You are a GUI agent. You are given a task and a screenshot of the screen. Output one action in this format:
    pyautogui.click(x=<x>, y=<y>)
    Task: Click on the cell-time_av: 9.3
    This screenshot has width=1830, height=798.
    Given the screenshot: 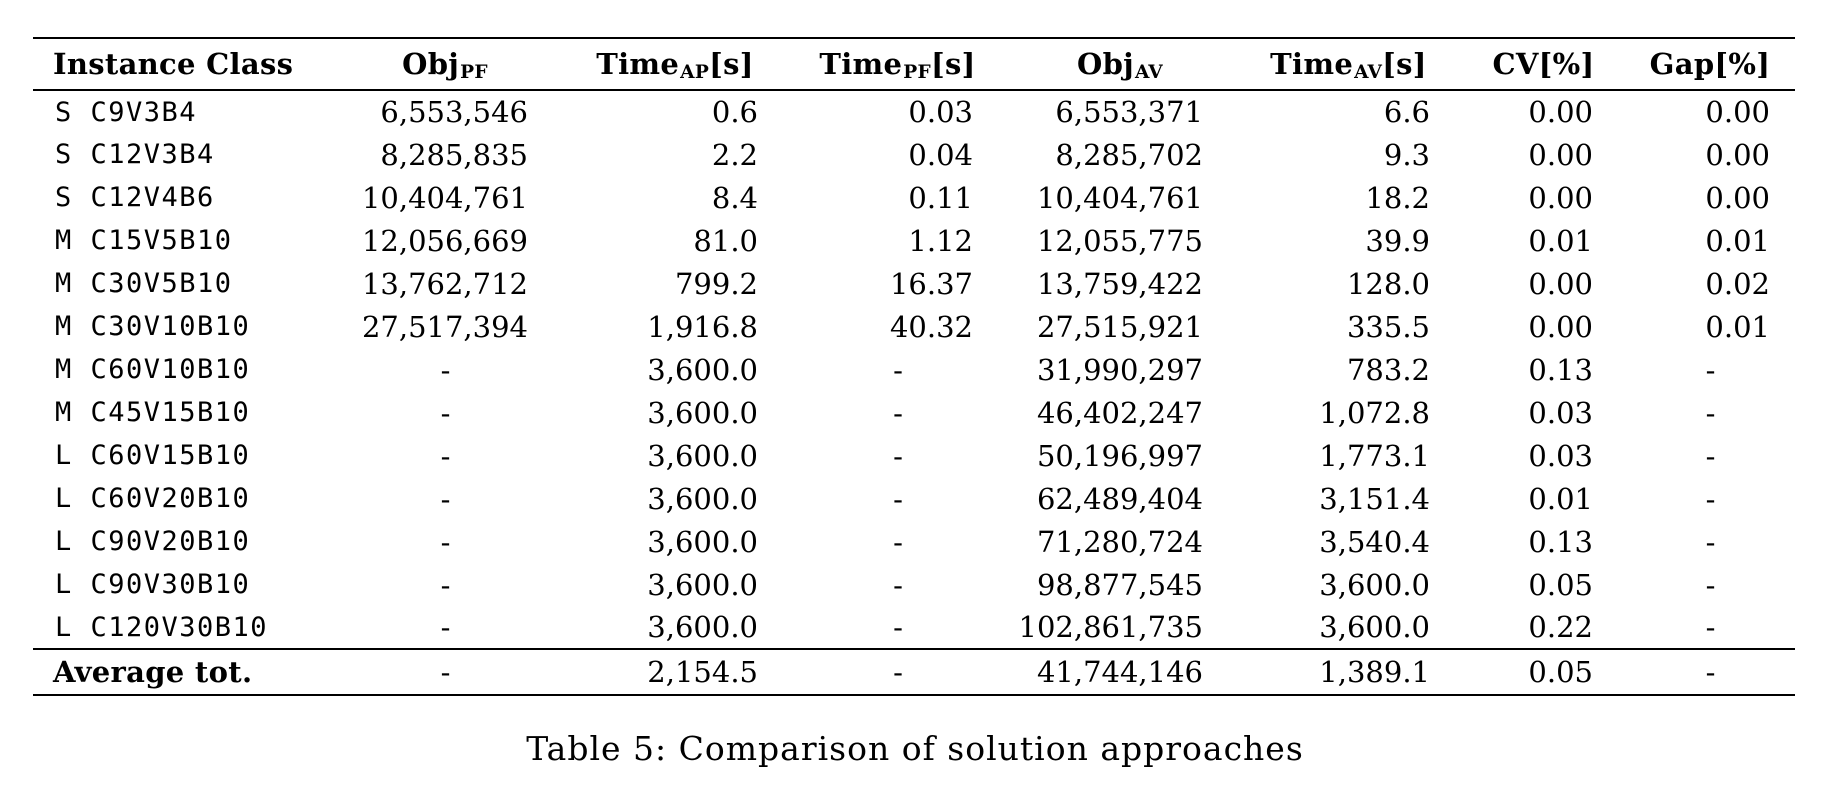 What is the action you would take?
    pyautogui.click(x=1406, y=154)
    